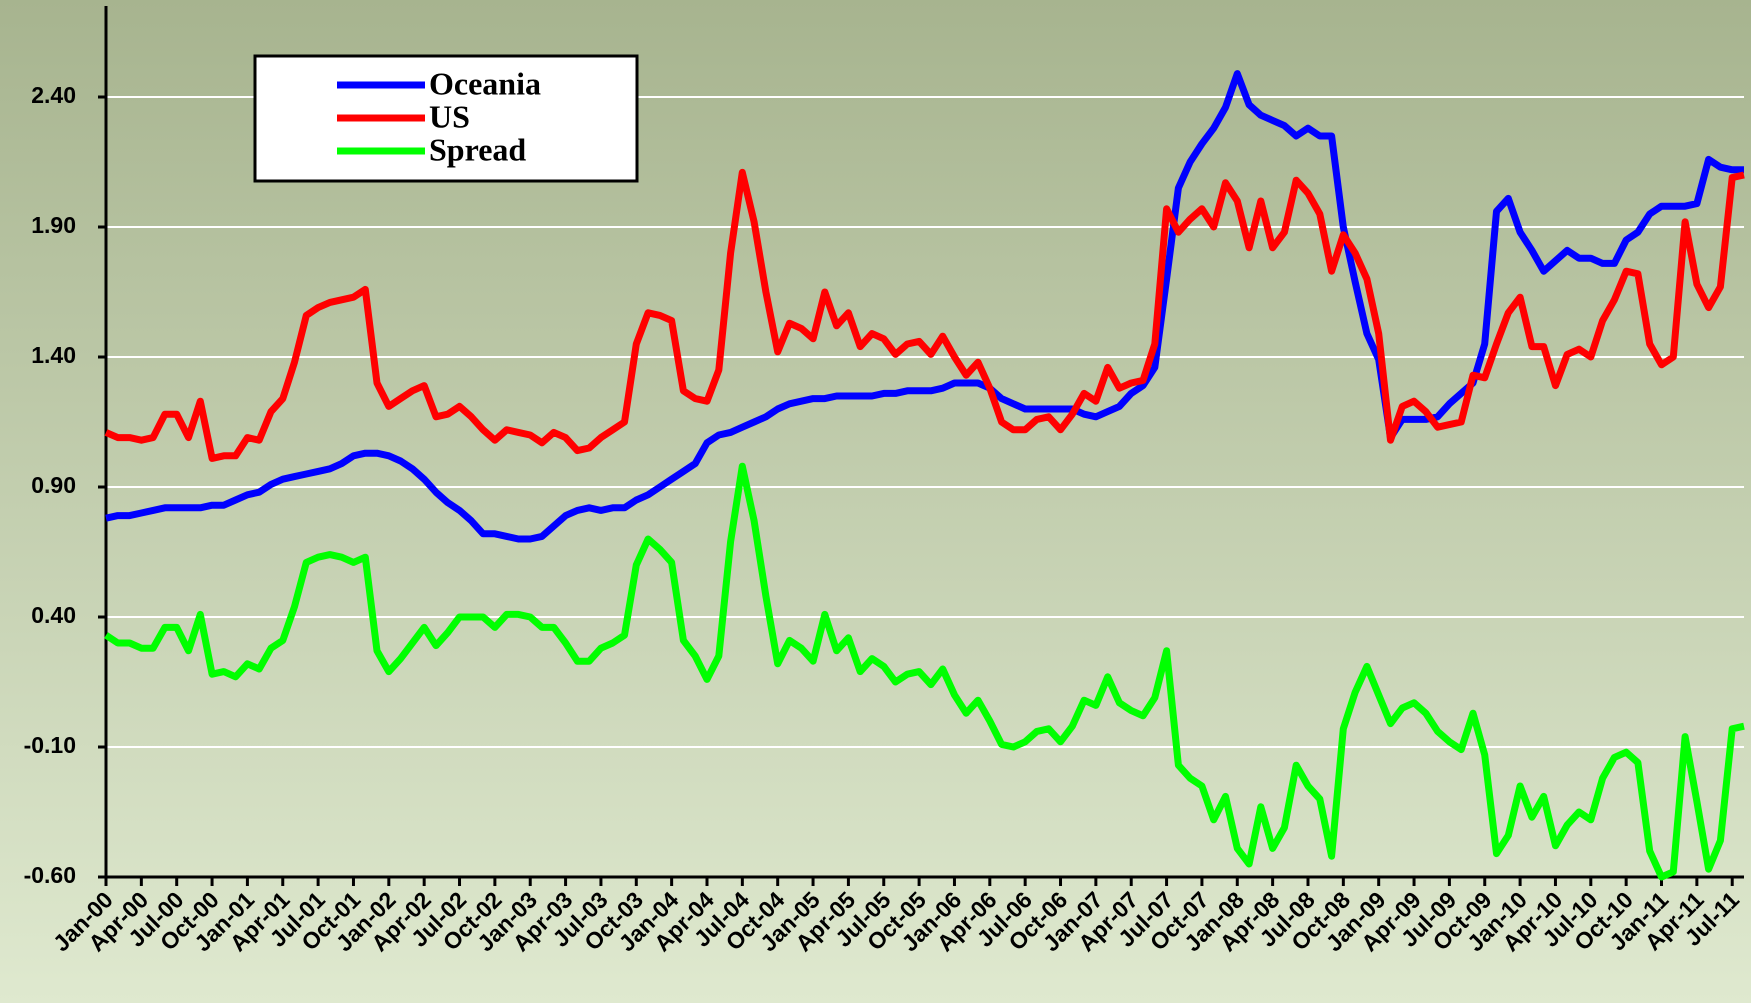 This screenshot has height=1003, width=1751. I want to click on y-tick-label: 0.90, so click(53, 485).